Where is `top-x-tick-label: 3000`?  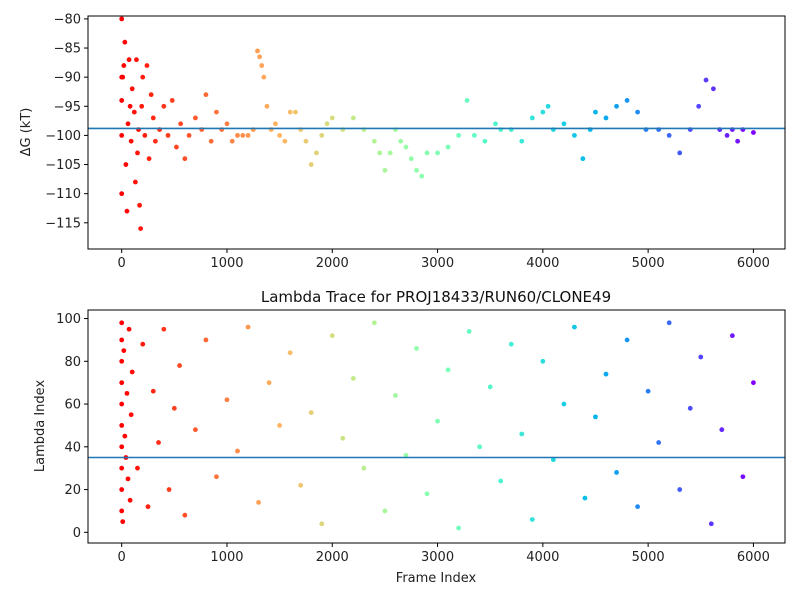 top-x-tick-label: 3000 is located at coordinates (437, 263).